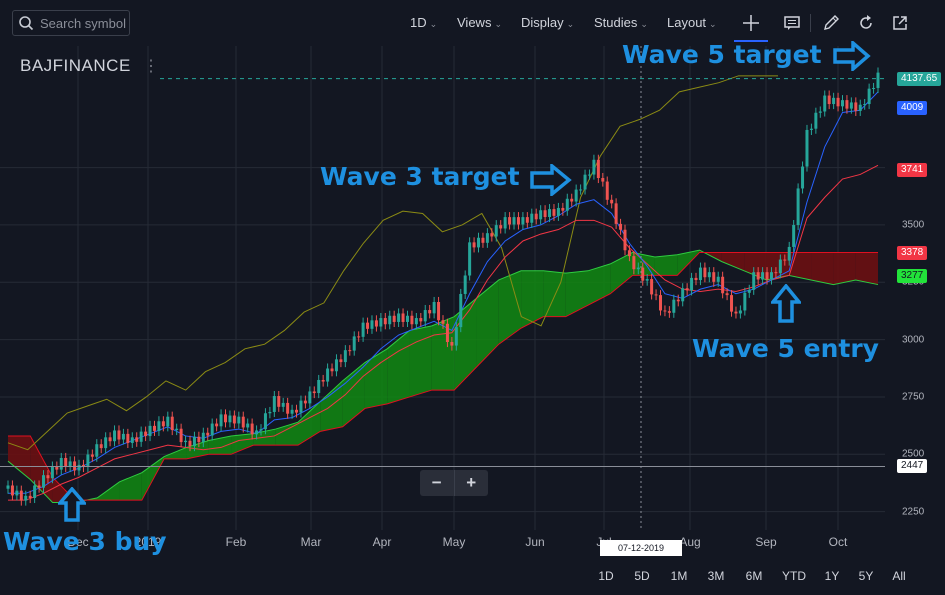 The height and width of the screenshot is (595, 945). I want to click on time-tick-label: 2019, so click(148, 542).